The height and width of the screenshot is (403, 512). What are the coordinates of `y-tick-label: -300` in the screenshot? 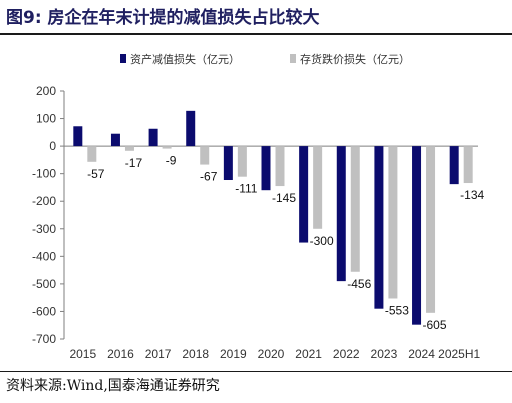 It's located at (44, 229).